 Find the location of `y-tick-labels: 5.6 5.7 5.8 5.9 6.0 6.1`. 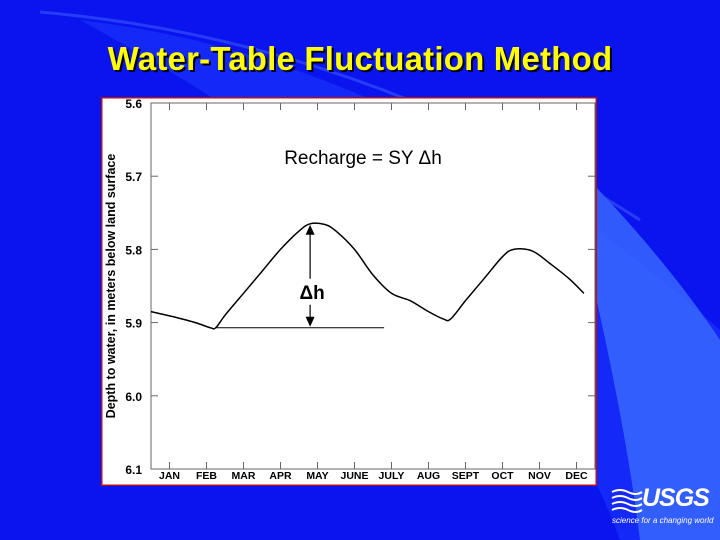

y-tick-labels: 5.6 5.7 5.8 5.9 6.0 6.1 is located at coordinates (133, 287).